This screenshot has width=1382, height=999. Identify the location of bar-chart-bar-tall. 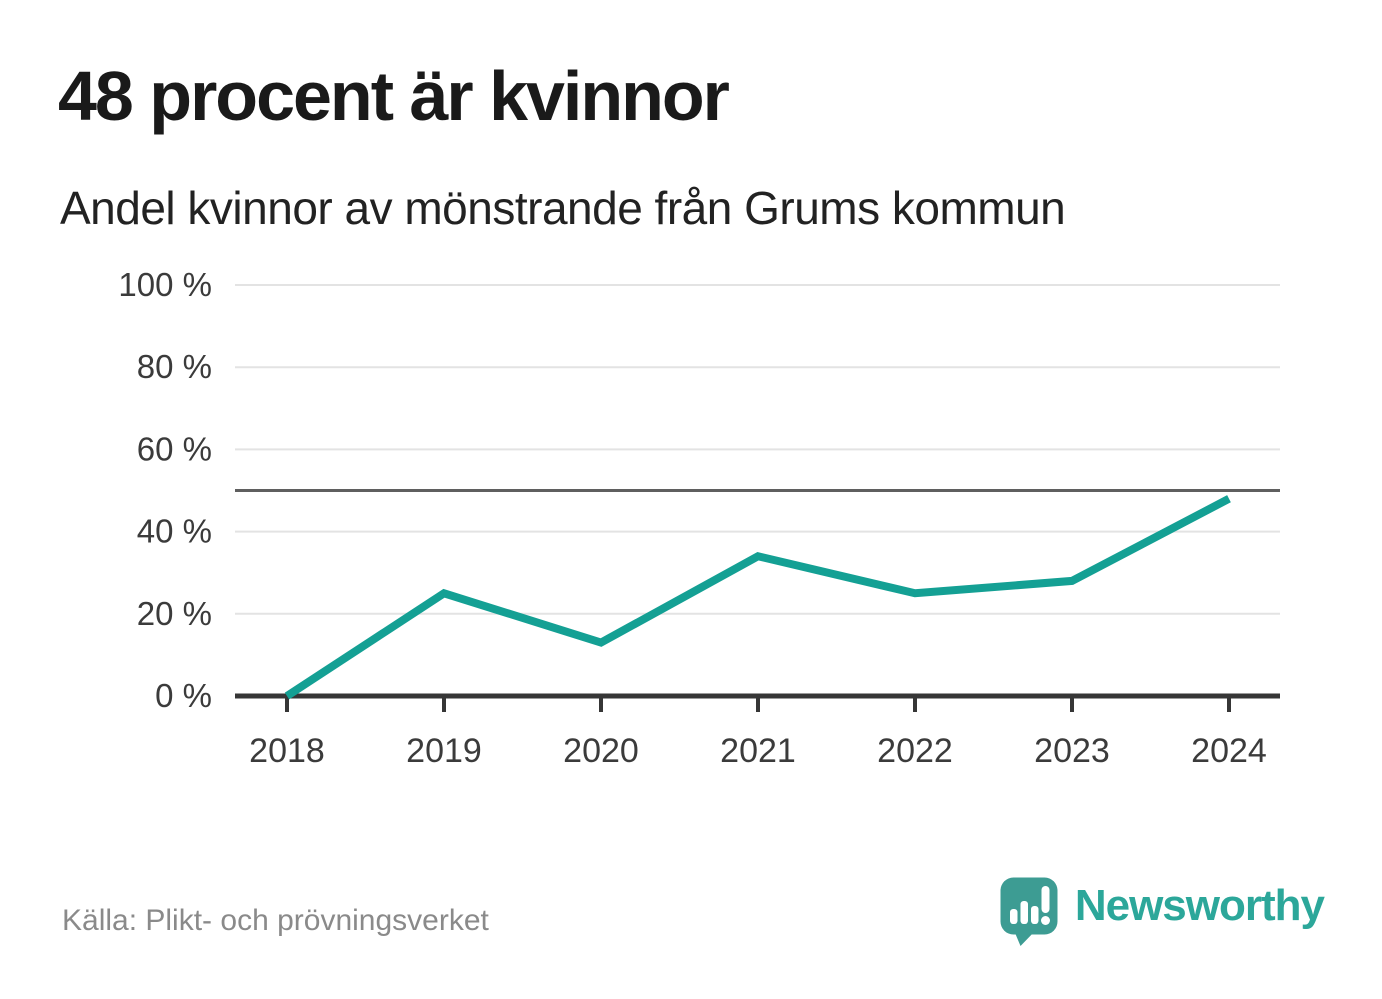
(1024, 912).